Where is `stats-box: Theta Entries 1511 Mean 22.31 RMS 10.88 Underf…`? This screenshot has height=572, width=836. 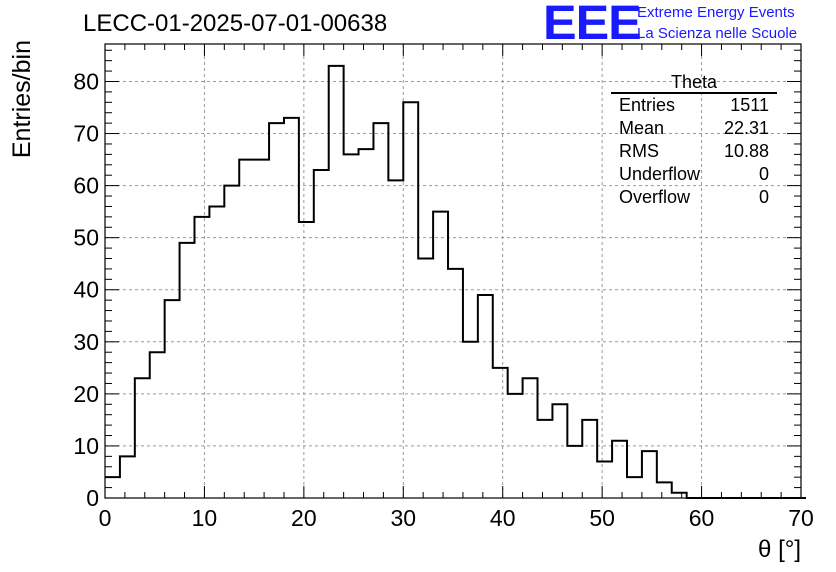
stats-box: Theta Entries 1511 Mean 22.31 RMS 10.88 Underf… is located at coordinates (694, 140).